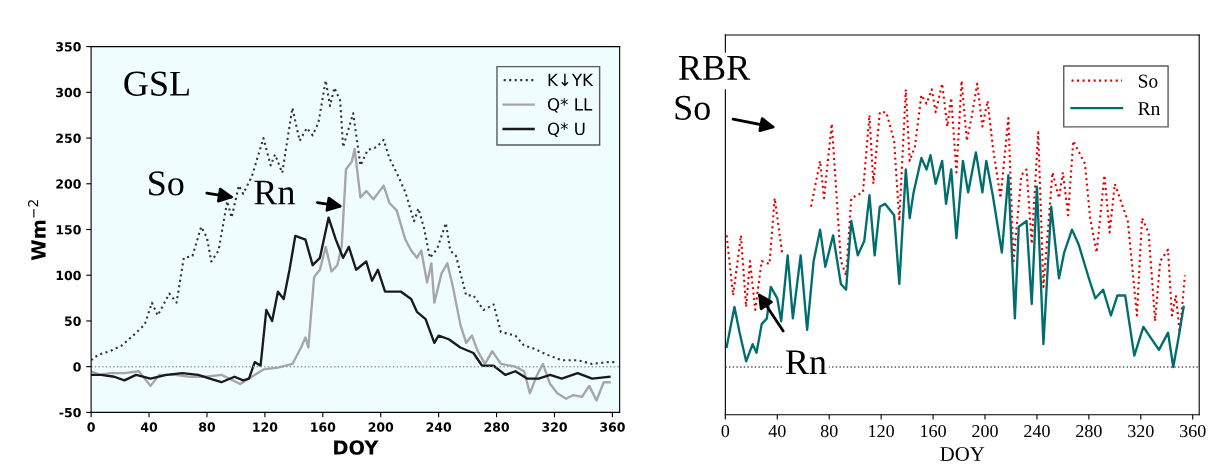 This screenshot has width=1215, height=466. Describe the element at coordinates (70, 412) in the screenshot. I see `y-tick-label: -50` at that location.